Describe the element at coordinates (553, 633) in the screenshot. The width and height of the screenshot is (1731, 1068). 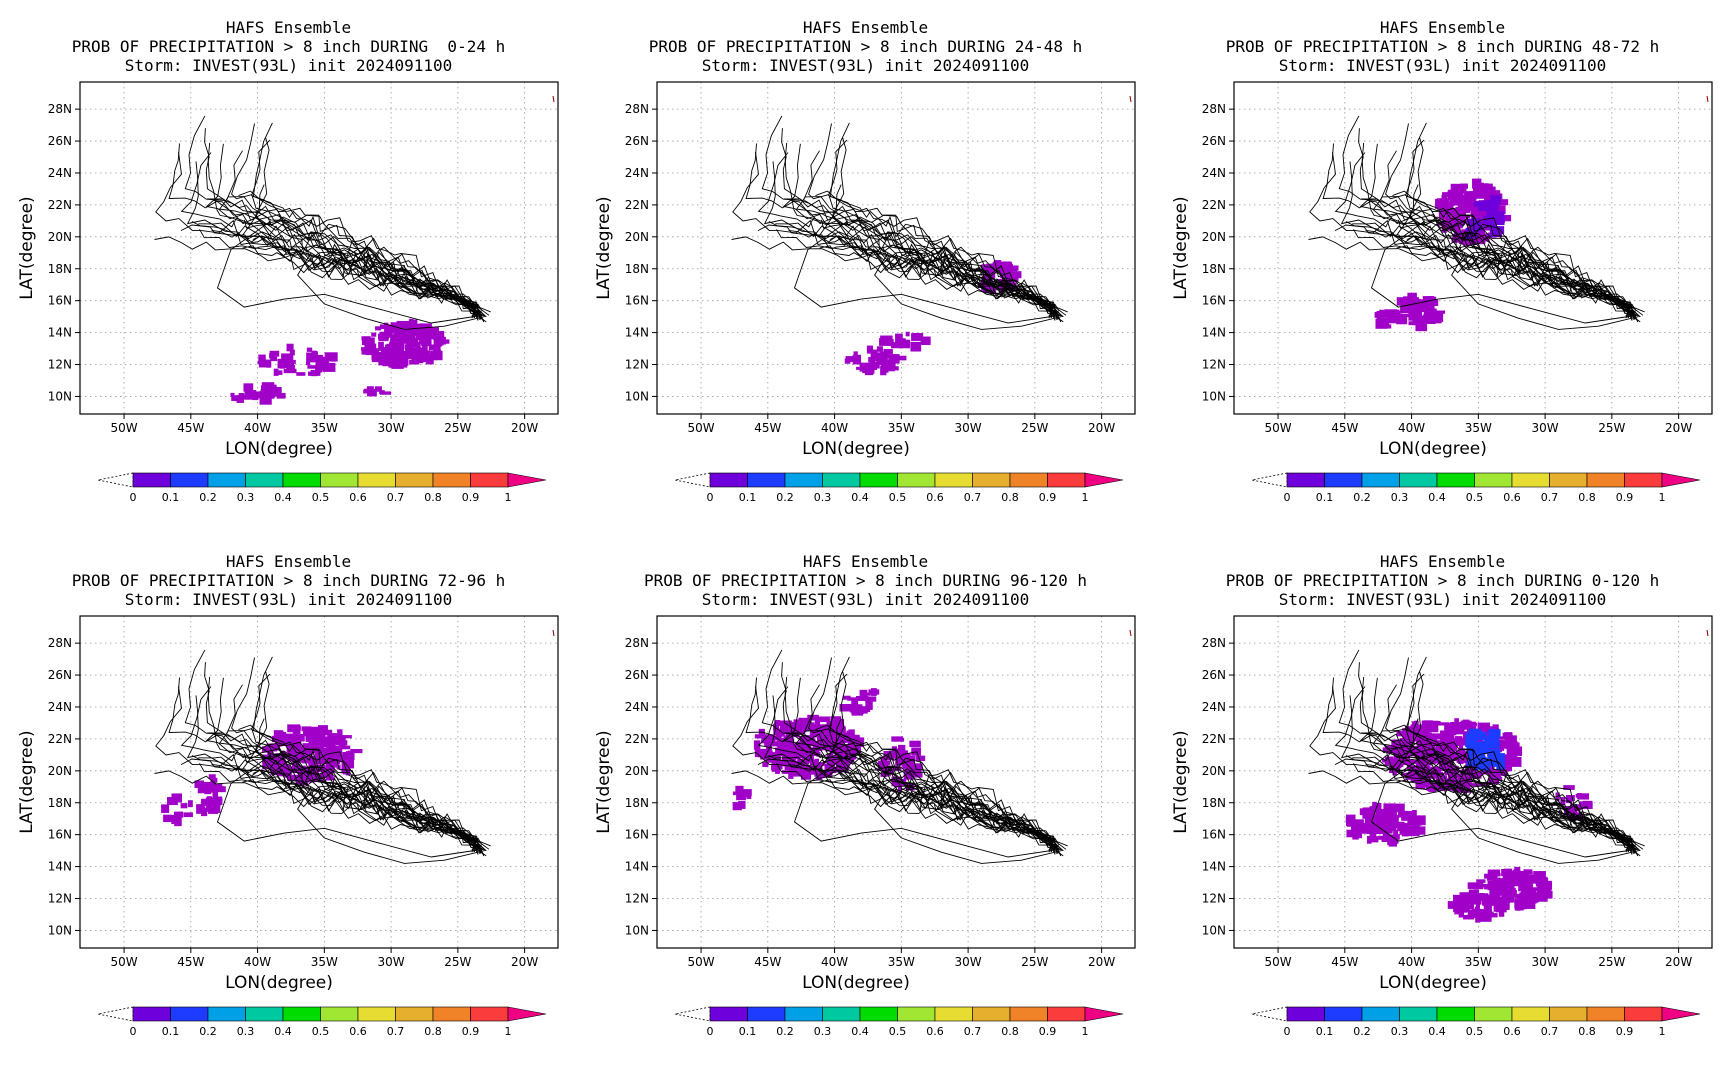
I see `corner-mark` at that location.